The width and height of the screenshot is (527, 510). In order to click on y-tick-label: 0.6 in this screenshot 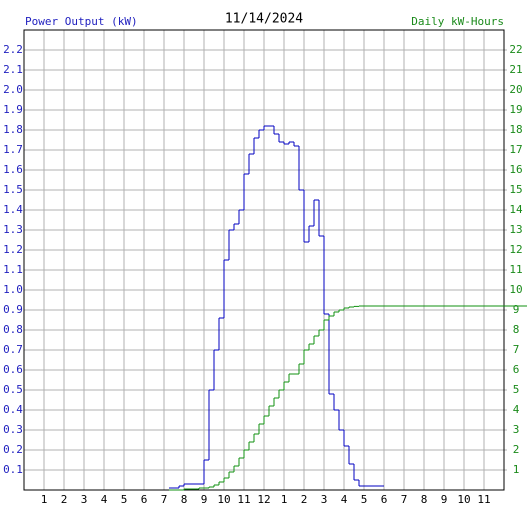, I will do `click(13, 369)`.